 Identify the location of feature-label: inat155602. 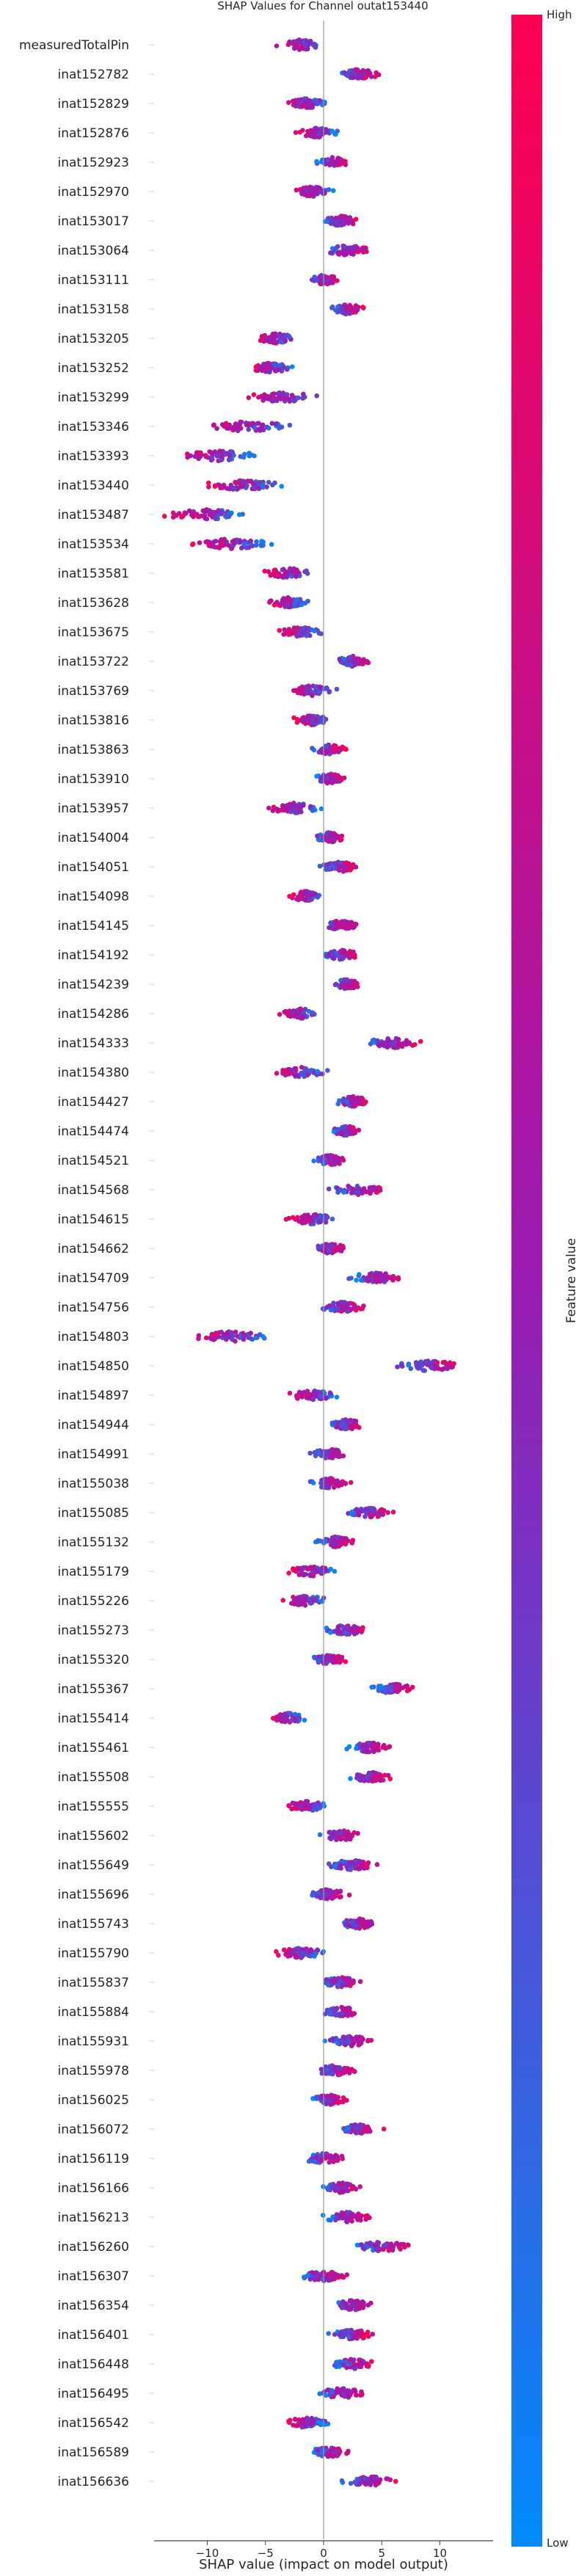
(93, 1836).